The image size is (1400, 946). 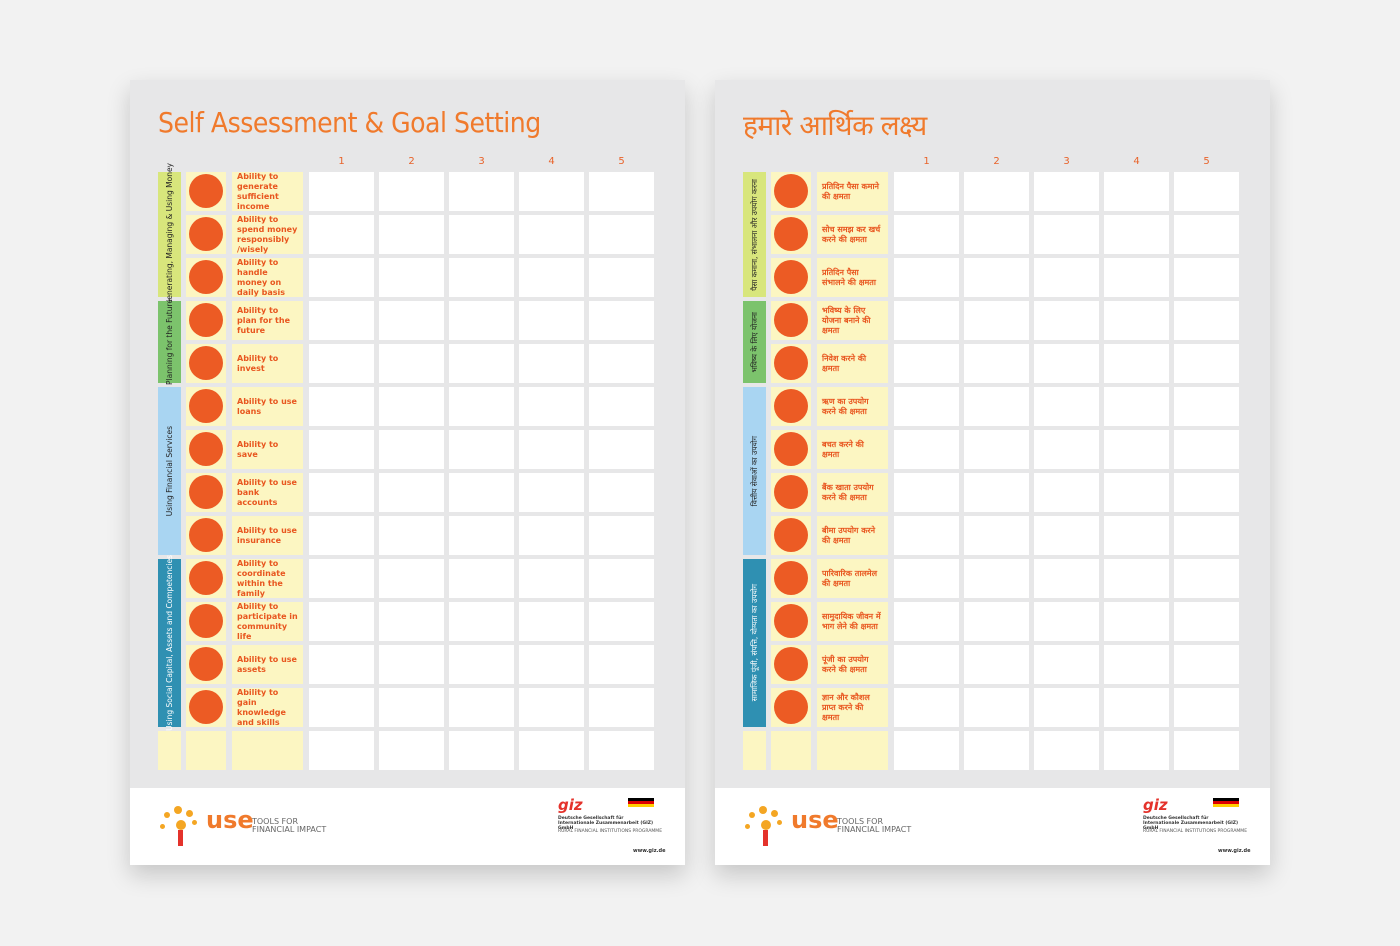 I want to click on row-label: भविष्य के लिए योजना बनाने की क्षमता, so click(x=852, y=320).